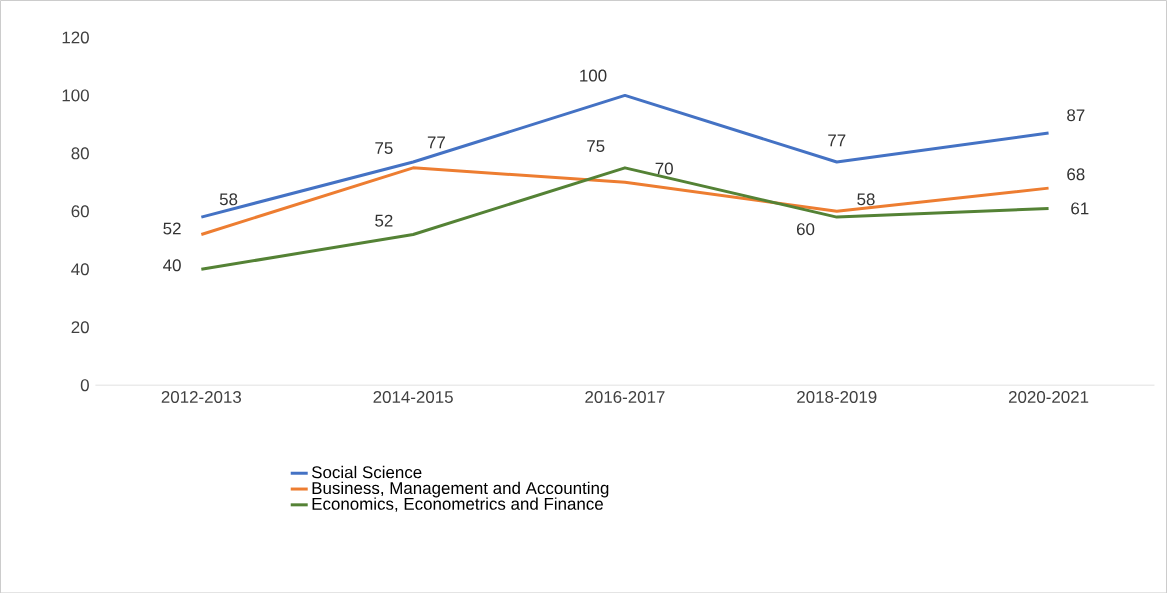 The width and height of the screenshot is (1167, 593). What do you see at coordinates (75, 37) in the screenshot?
I see `y-tick-label: 120` at bounding box center [75, 37].